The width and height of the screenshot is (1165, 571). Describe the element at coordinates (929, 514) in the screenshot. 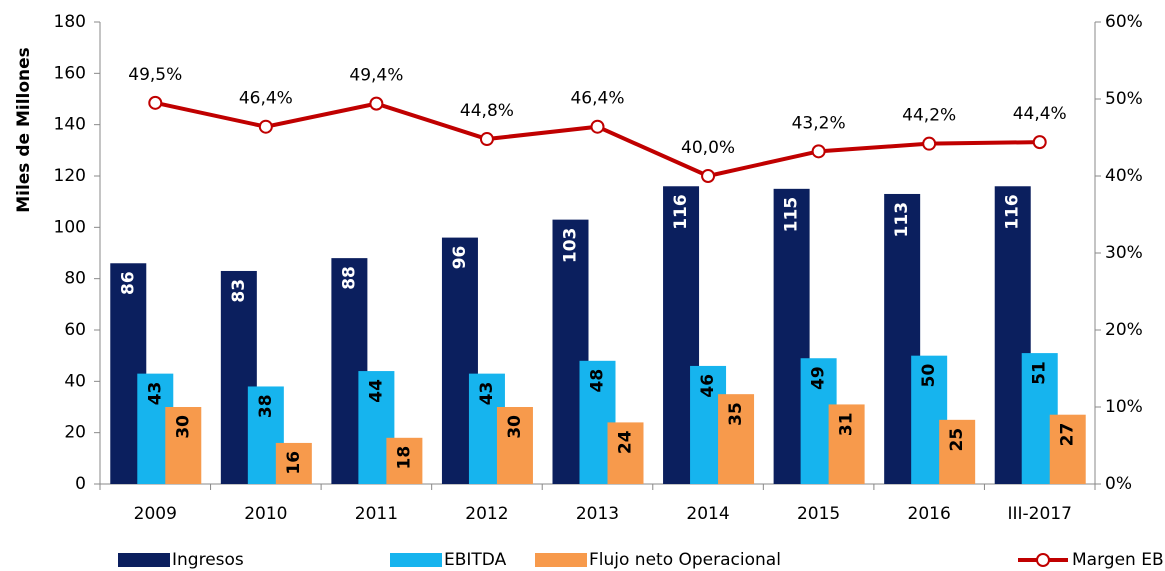

I see `x-tick-label: 2016` at that location.